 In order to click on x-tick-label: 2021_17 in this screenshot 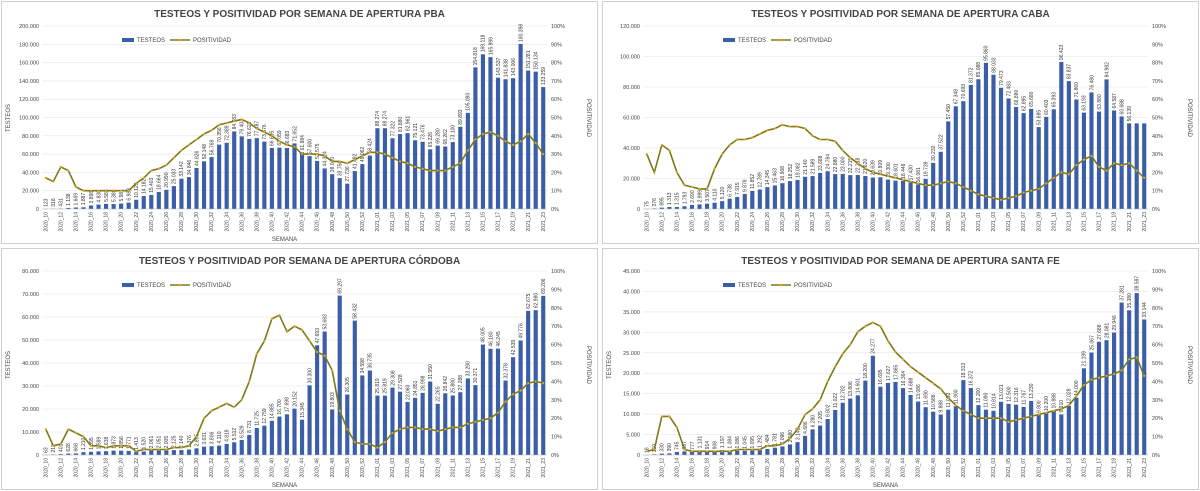, I will do `click(1100, 222)`.